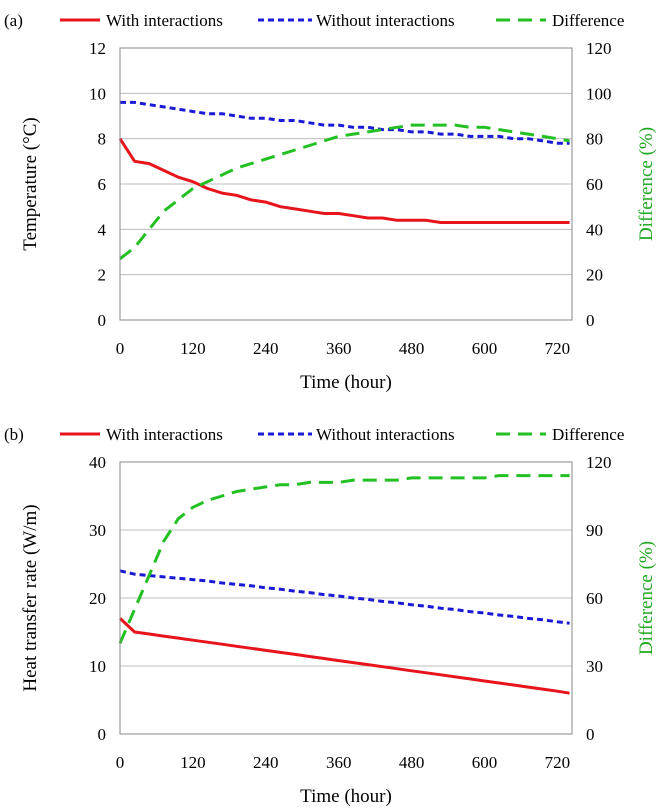 This screenshot has height=808, width=660. What do you see at coordinates (102, 184) in the screenshot?
I see `y-tick-label-left: 6` at bounding box center [102, 184].